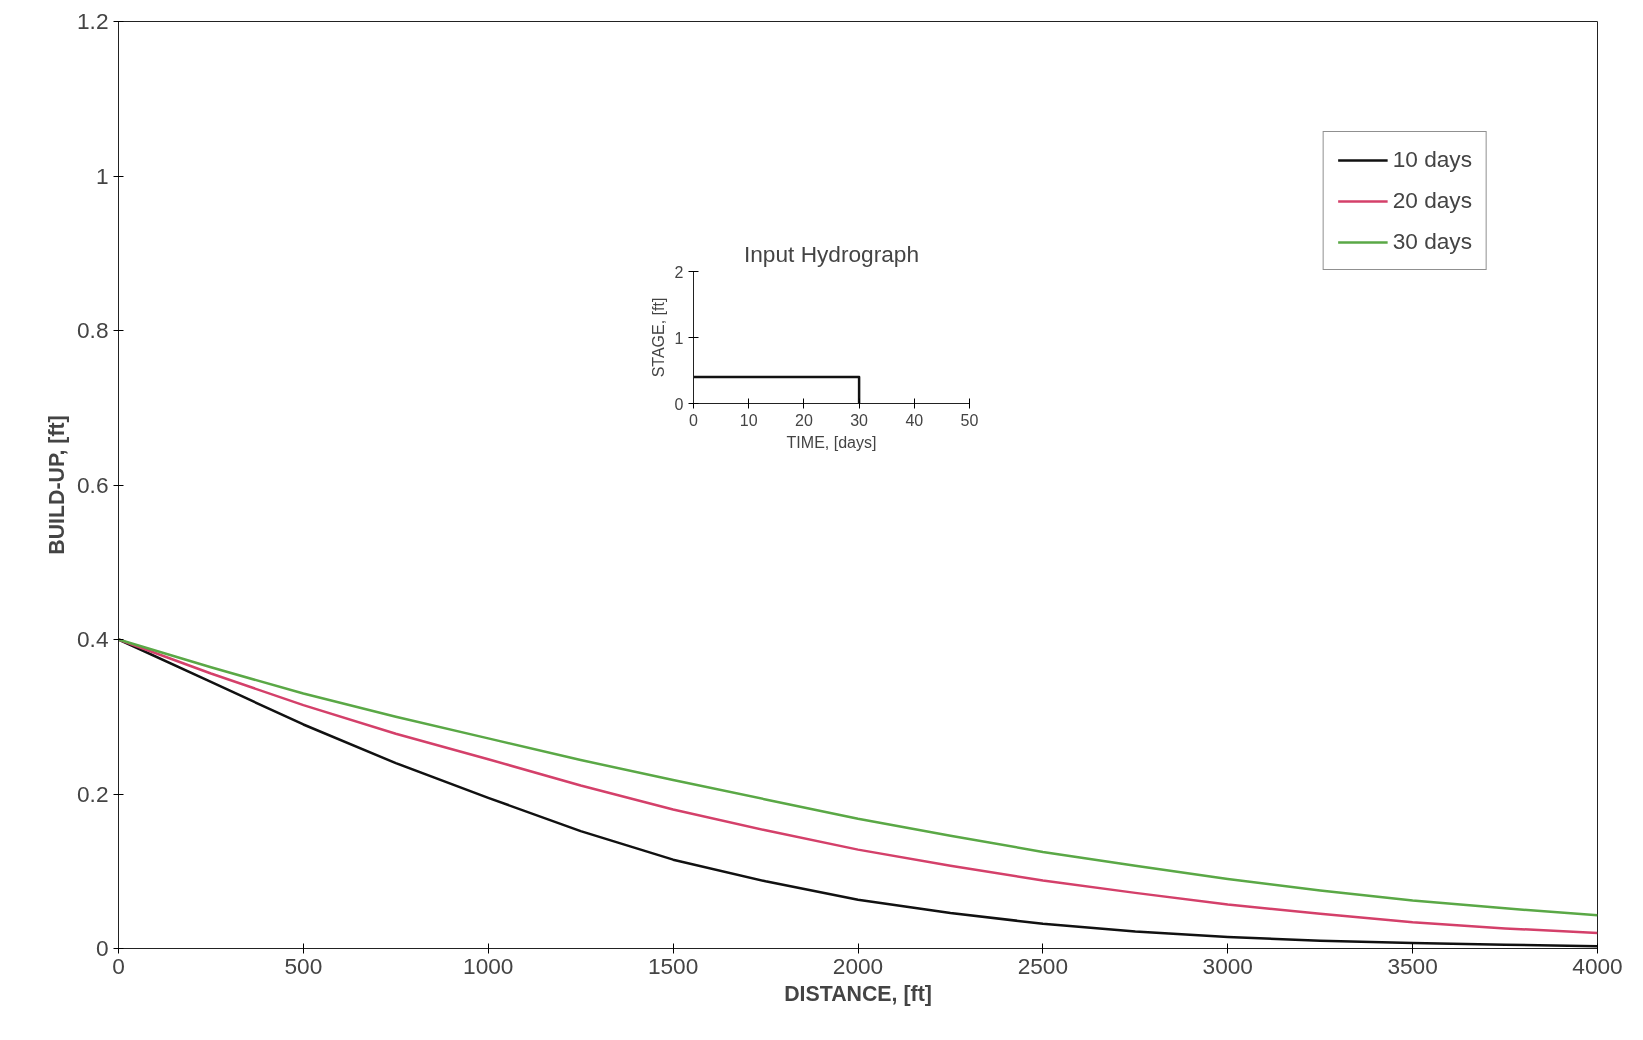 The image size is (1643, 1040). Describe the element at coordinates (858, 965) in the screenshot. I see `x-tick-label: 2000` at that location.